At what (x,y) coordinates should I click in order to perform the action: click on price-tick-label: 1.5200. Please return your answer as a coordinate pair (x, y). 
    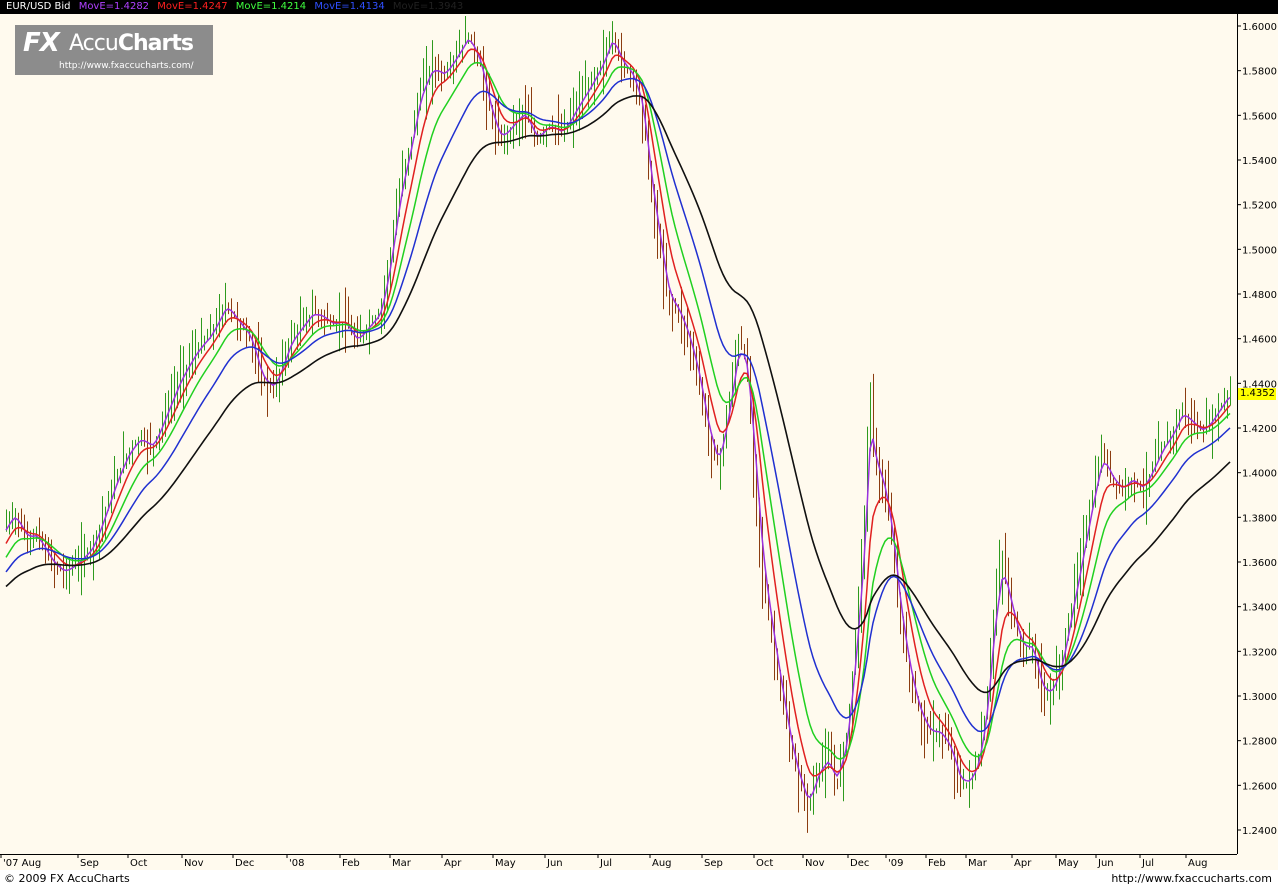
    Looking at the image, I should click on (1259, 206).